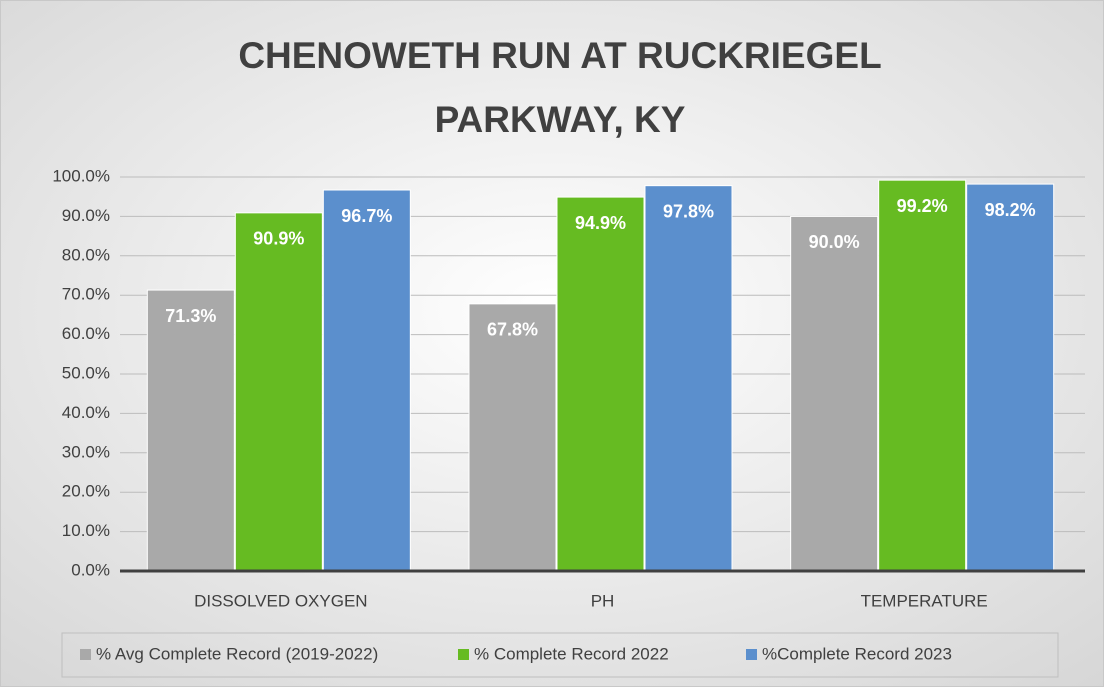  What do you see at coordinates (688, 211) in the screenshot?
I see `data-label: 97.8%` at bounding box center [688, 211].